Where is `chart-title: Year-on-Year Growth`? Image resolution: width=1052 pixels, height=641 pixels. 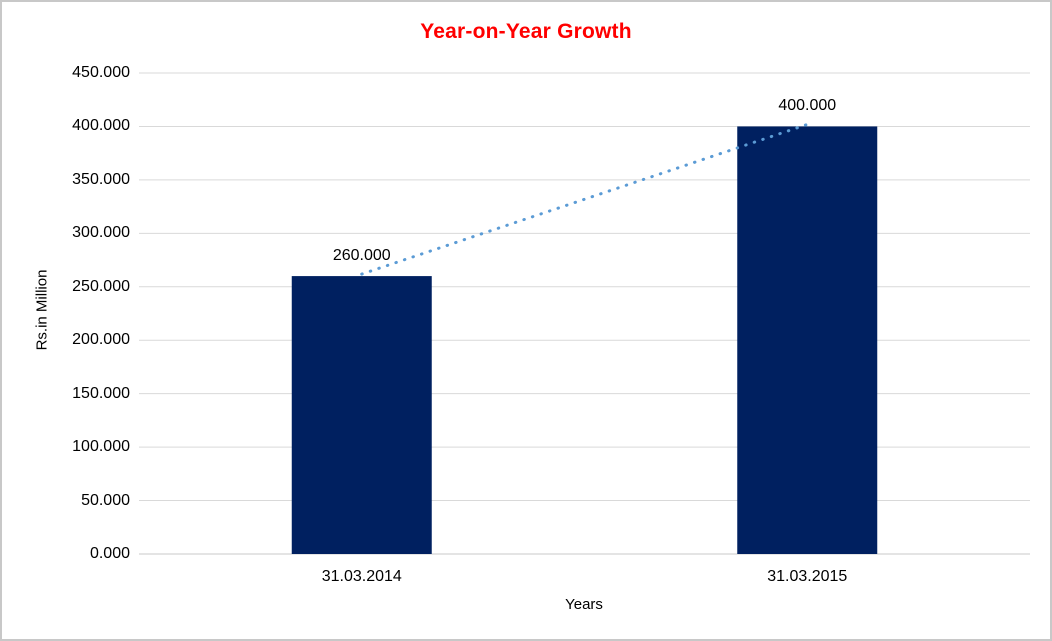
chart-title: Year-on-Year Growth is located at coordinates (526, 31).